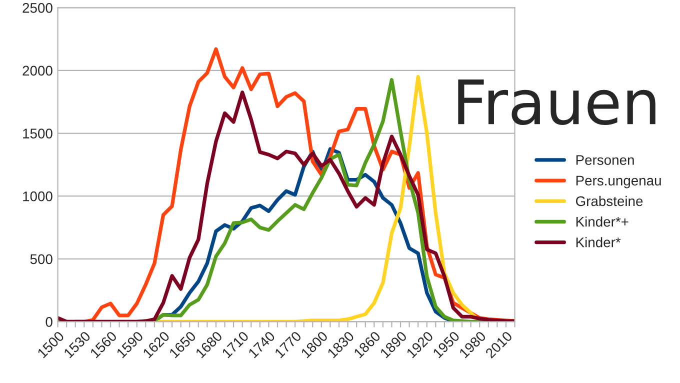 The height and width of the screenshot is (383, 680). I want to click on legend-label: Pers.ungenau, so click(618, 182).